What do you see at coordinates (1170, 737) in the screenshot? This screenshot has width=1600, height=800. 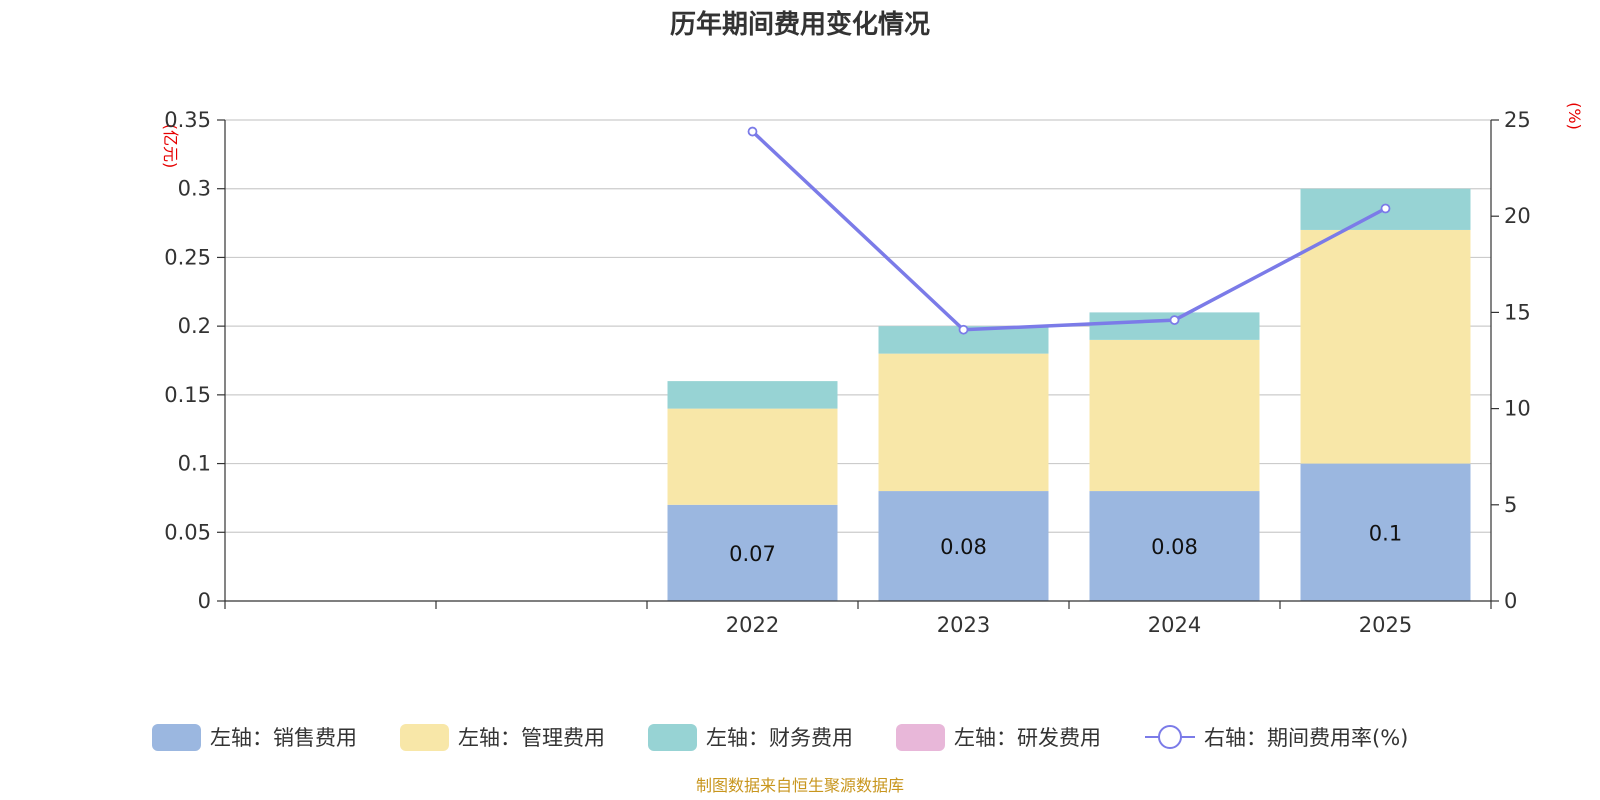 I see `legend-line-marker` at bounding box center [1170, 737].